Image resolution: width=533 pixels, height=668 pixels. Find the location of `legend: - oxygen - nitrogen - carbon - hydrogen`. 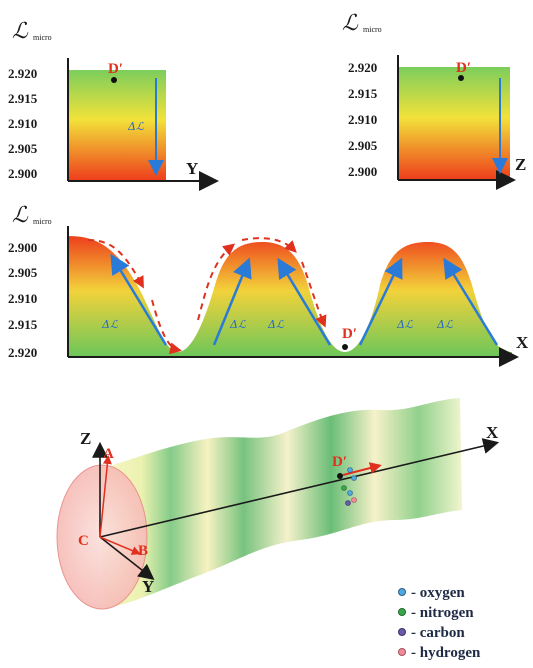

legend: - oxygen - nitrogen - carbon - hydrogen is located at coordinates (439, 623).